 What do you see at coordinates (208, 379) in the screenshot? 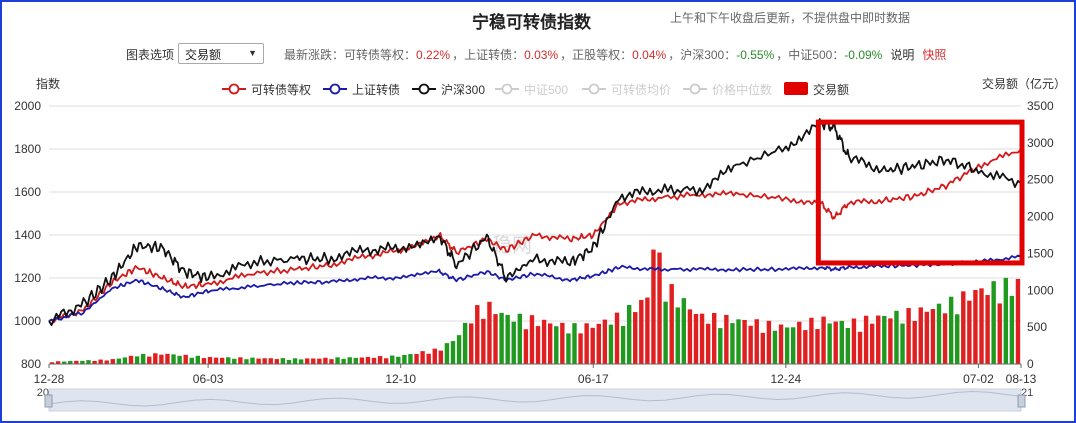
I see `x-tick-label: 06-03` at bounding box center [208, 379].